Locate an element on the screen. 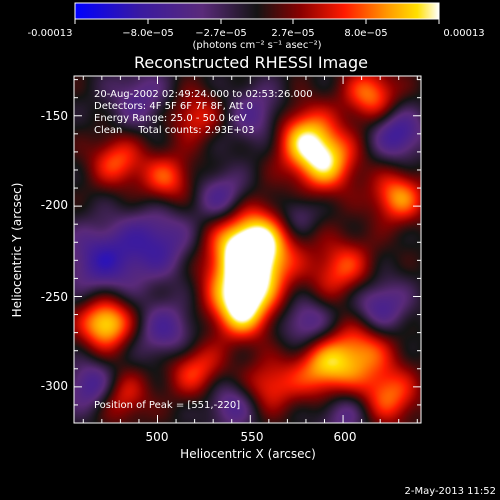 The image size is (500, 500). colorbar-unit-label: (photons cm⁻² s⁻¹ asec⁻²) is located at coordinates (256, 45).